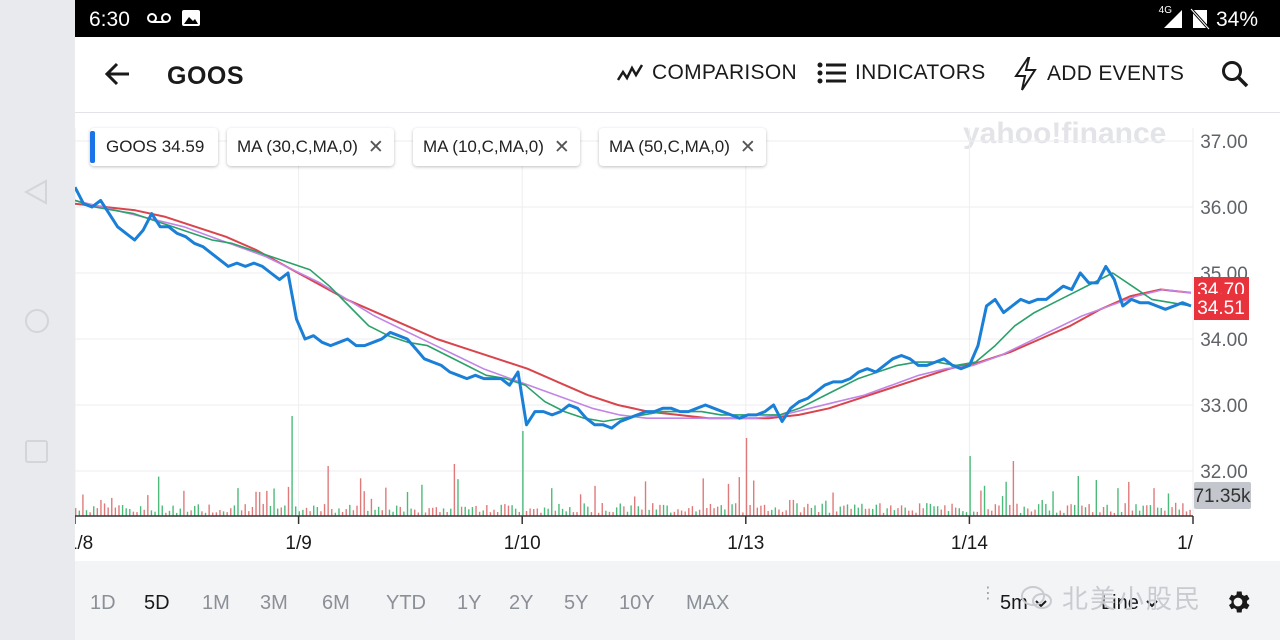 Image resolution: width=1280 pixels, height=640 pixels. Describe the element at coordinates (1222, 496) in the screenshot. I see `volume-badge: 71.35k` at that location.